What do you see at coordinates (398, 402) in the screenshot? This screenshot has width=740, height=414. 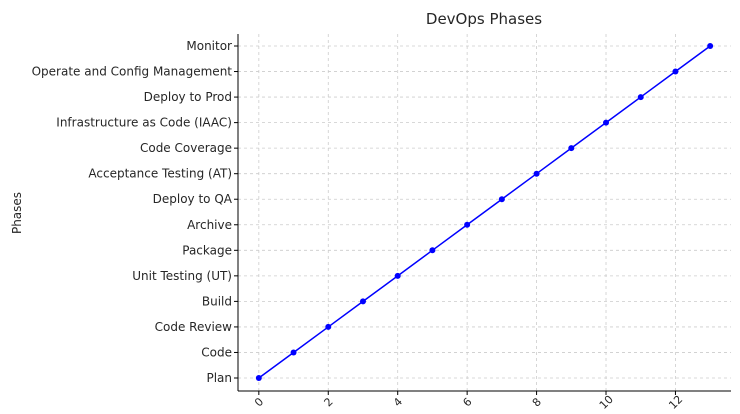 I see `x-tick-label: 4` at bounding box center [398, 402].